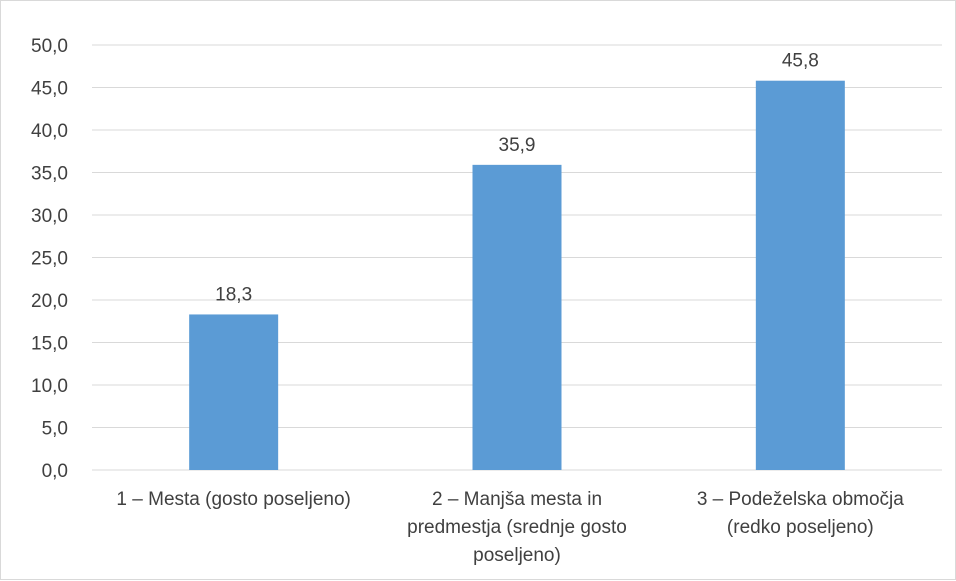  What do you see at coordinates (49, 216) in the screenshot?
I see `y-tick-label: 30,0` at bounding box center [49, 216].